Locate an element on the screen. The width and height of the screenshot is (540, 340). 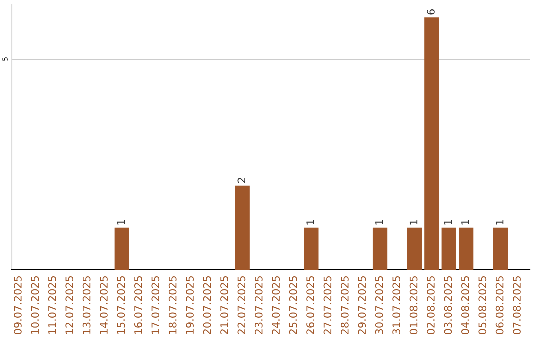
x-tick-label: 05.08.2025 is located at coordinates (482, 305).